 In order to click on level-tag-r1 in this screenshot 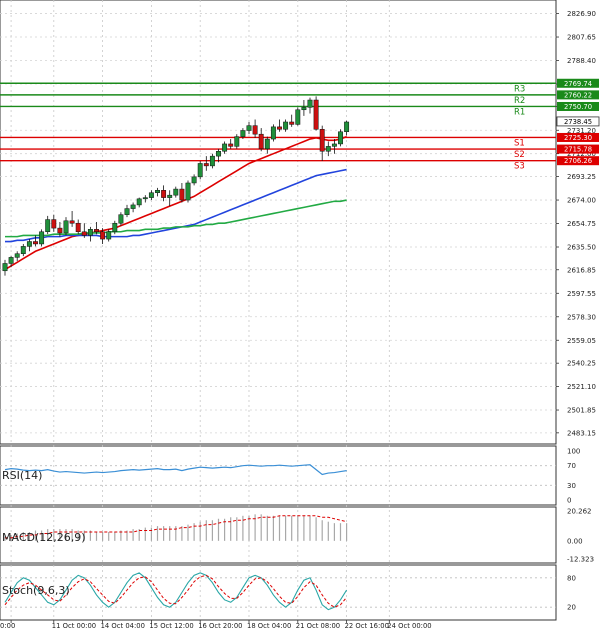, I will do `click(578, 106)`.